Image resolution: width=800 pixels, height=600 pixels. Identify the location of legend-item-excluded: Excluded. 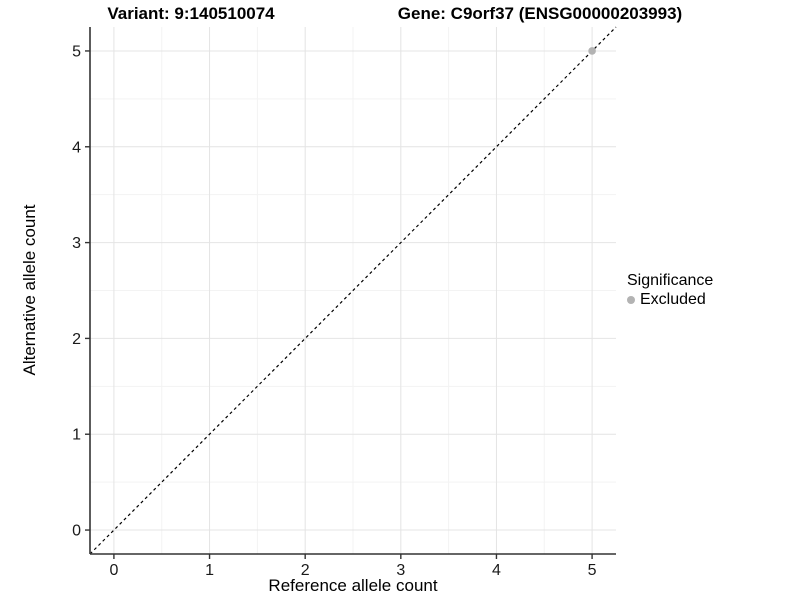
(670, 300).